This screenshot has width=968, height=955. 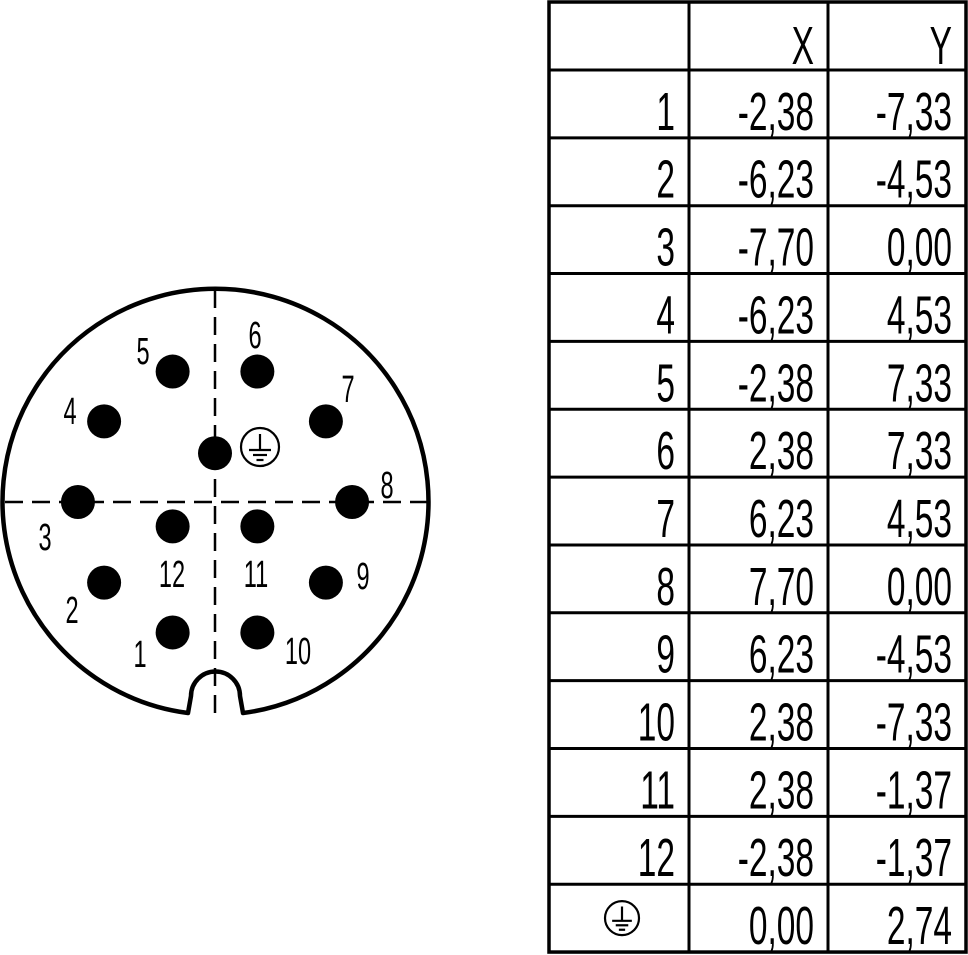 What do you see at coordinates (347, 388) in the screenshot?
I see `pin-label: 7` at bounding box center [347, 388].